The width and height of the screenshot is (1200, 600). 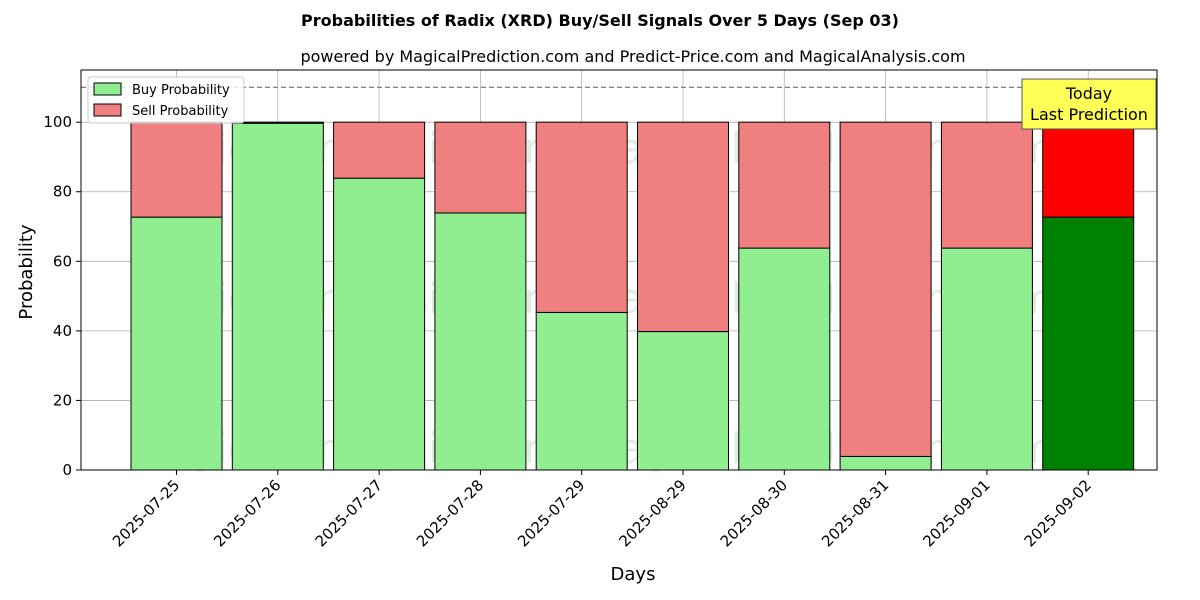 I want to click on legend-swatch-sell, so click(x=107, y=110).